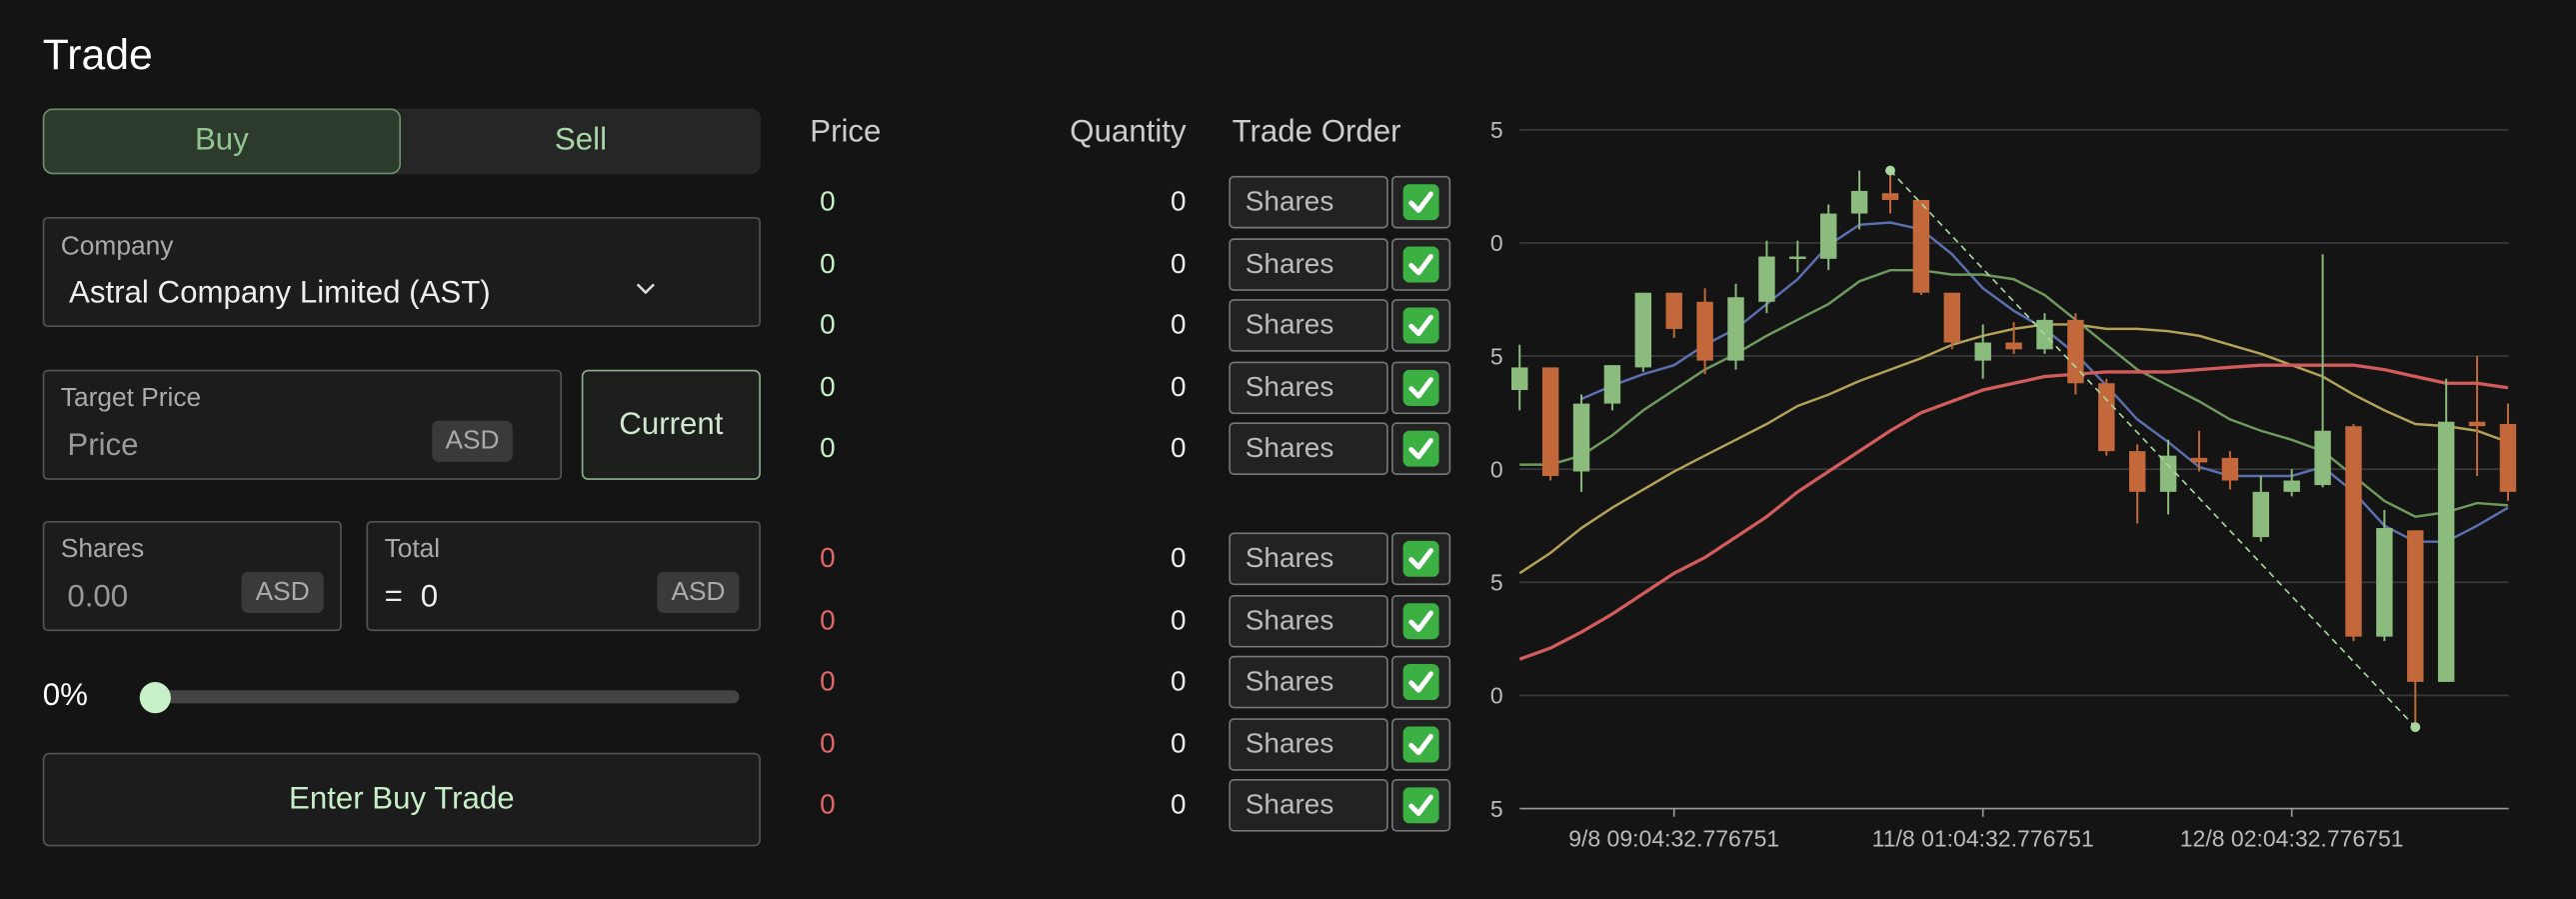 This screenshot has width=2576, height=899. What do you see at coordinates (98, 597) in the screenshot?
I see `placeholder: 0.00` at bounding box center [98, 597].